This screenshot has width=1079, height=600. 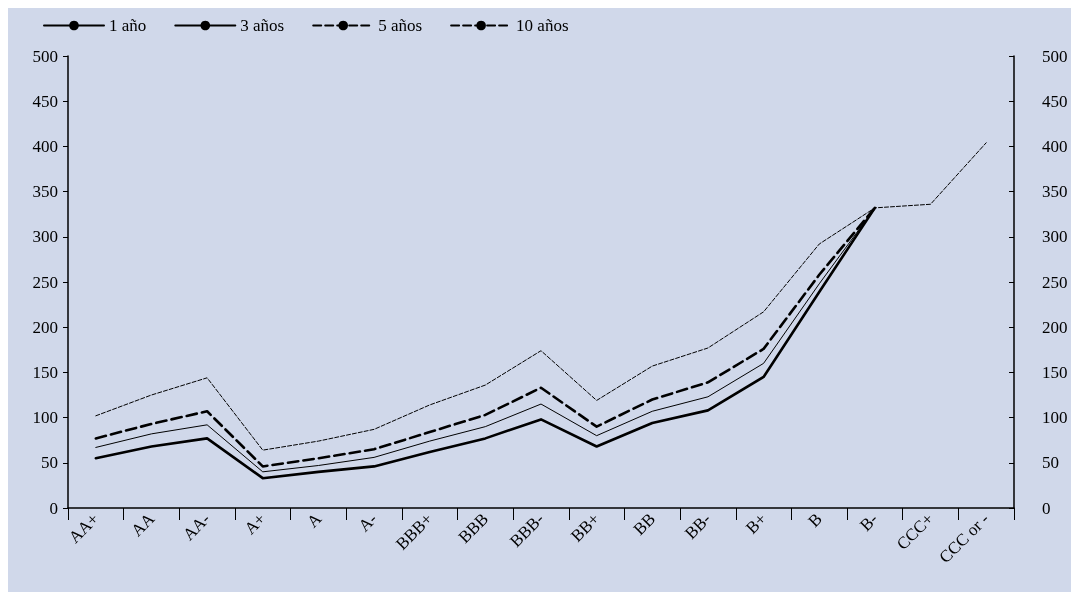 What do you see at coordinates (1055, 327) in the screenshot?
I see `y2-tick-label: 200` at bounding box center [1055, 327].